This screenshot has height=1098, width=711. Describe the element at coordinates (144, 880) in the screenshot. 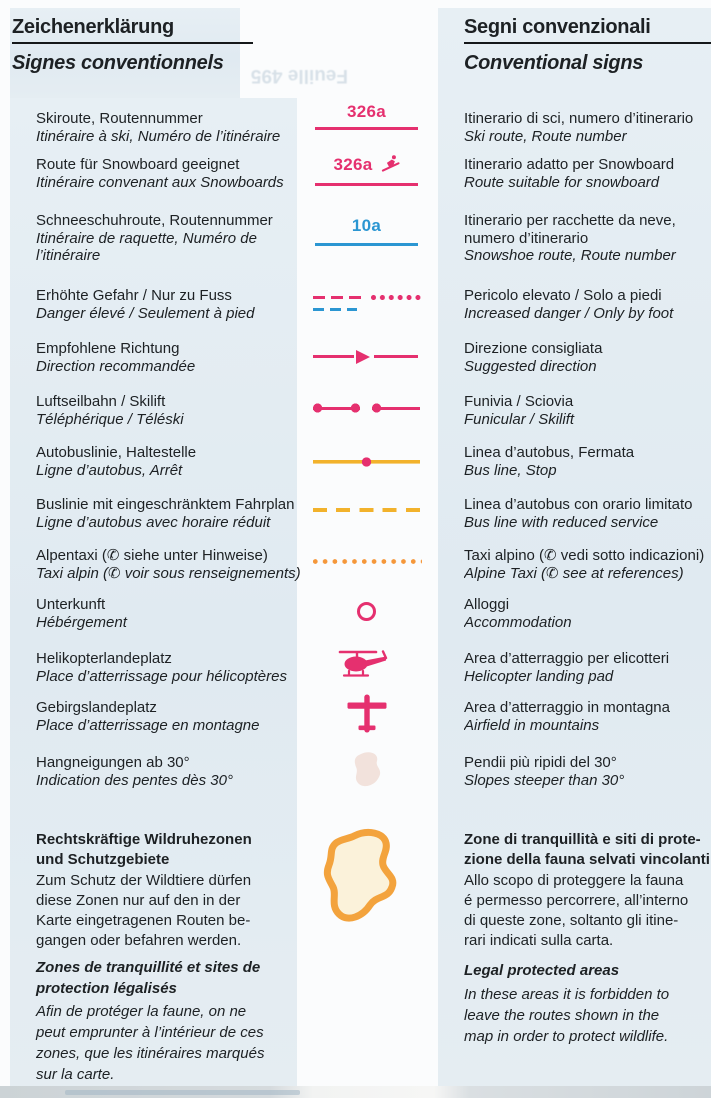

I see `text-line: Zum Schutz der Wildtiere dürfen` at that location.